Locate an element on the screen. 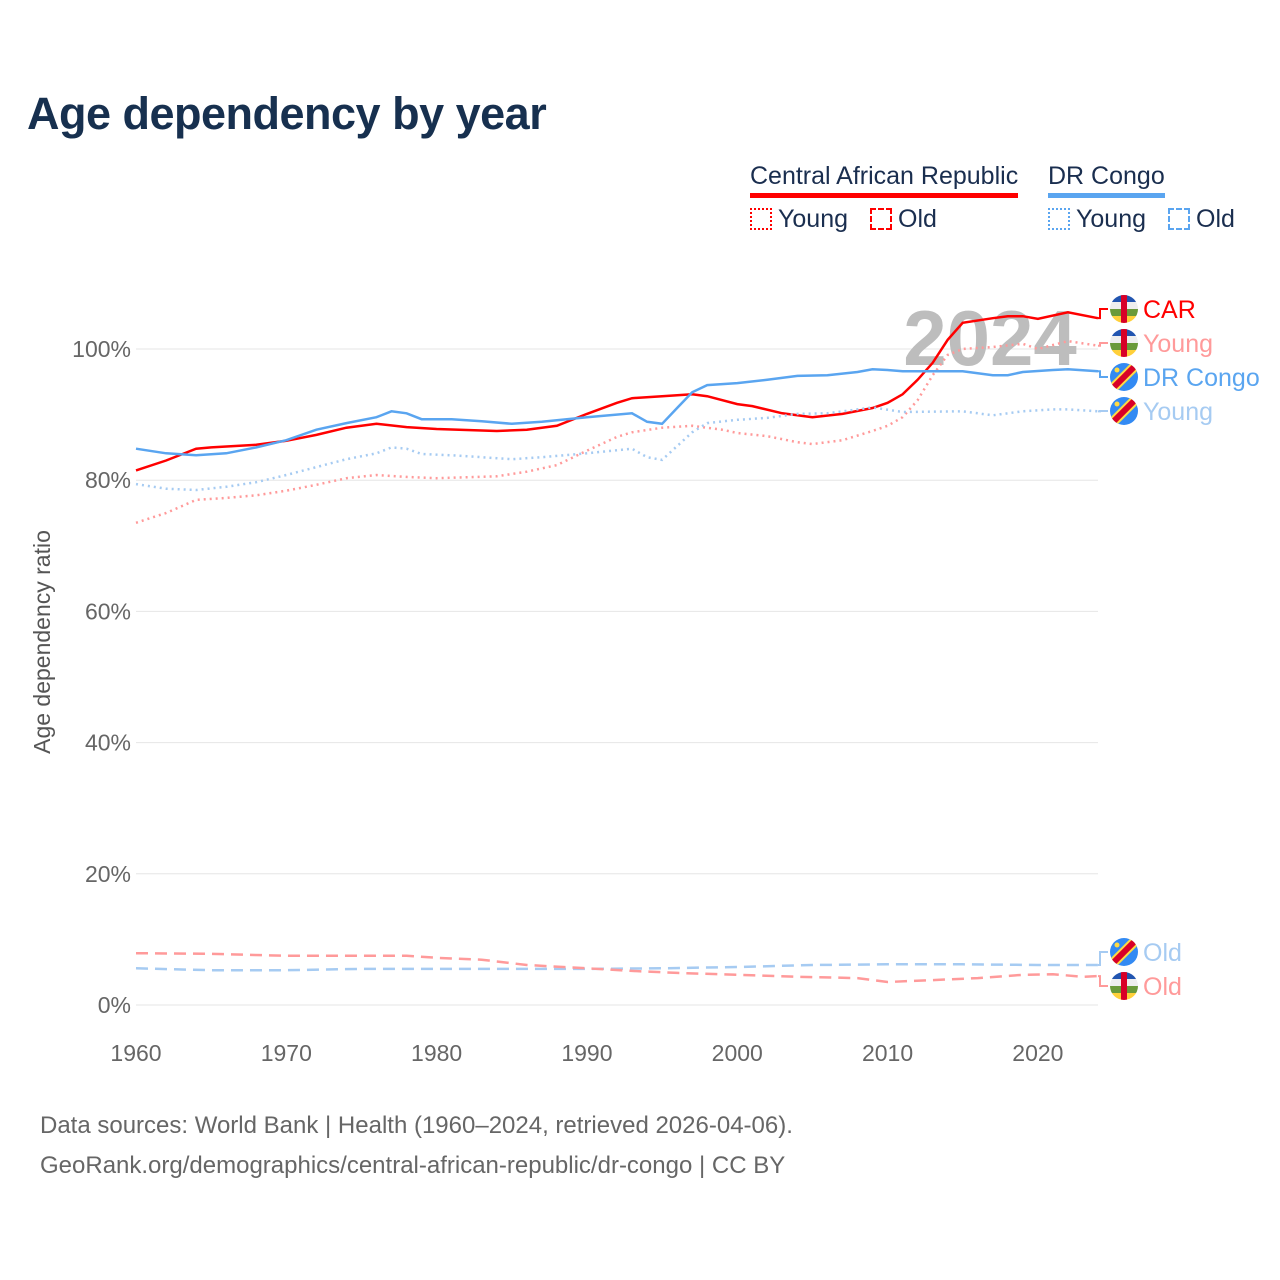 This screenshot has width=1280, height=1280. chart-title: Age dependency by year is located at coordinates (287, 113).